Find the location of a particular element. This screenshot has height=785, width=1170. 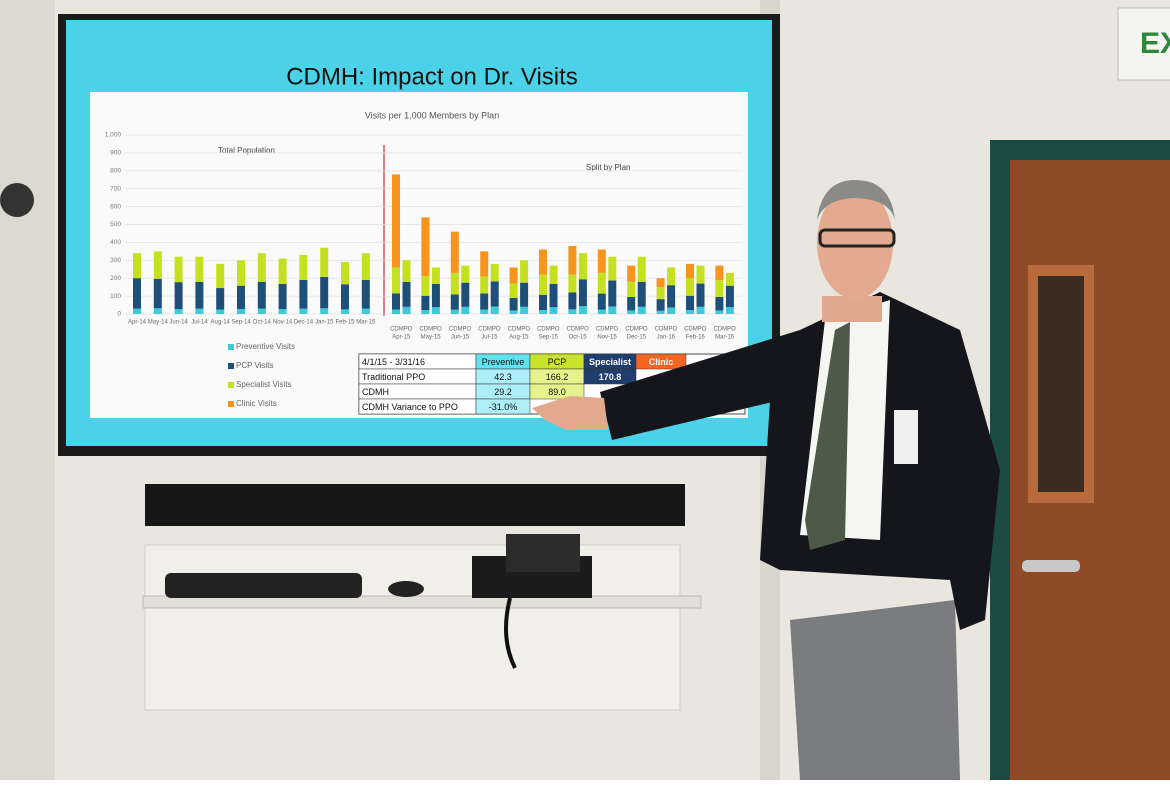

hair is located at coordinates (856, 200).